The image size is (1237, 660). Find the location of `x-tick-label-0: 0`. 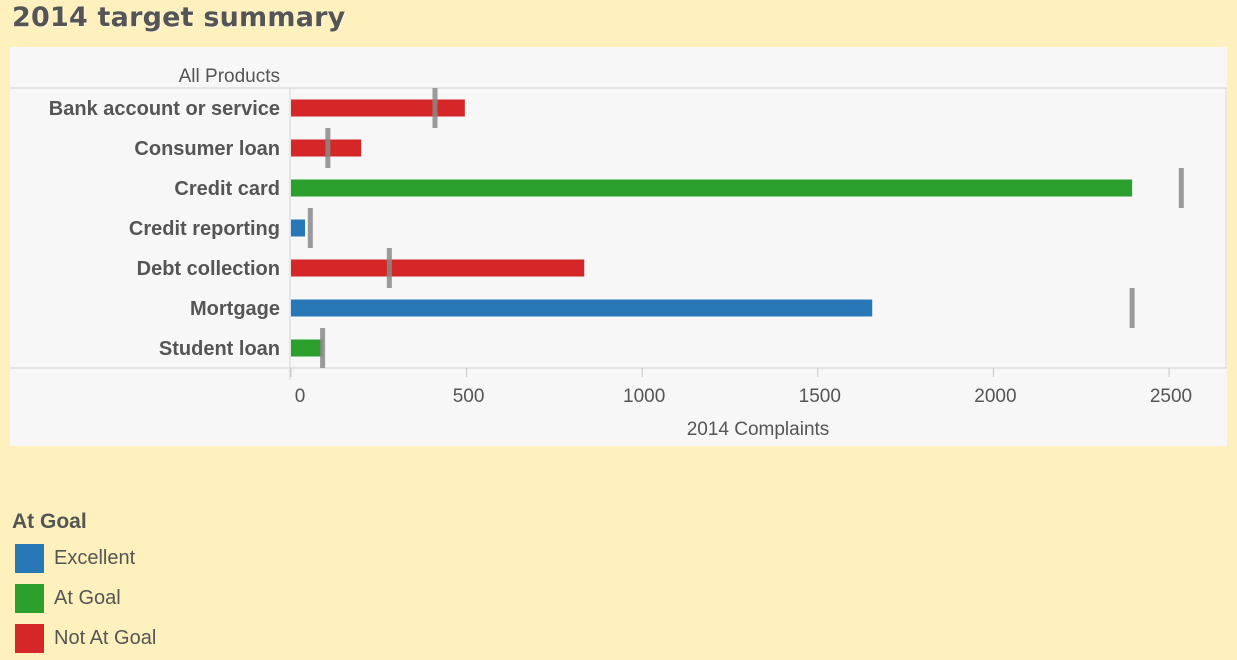

x-tick-label-0: 0 is located at coordinates (300, 396).